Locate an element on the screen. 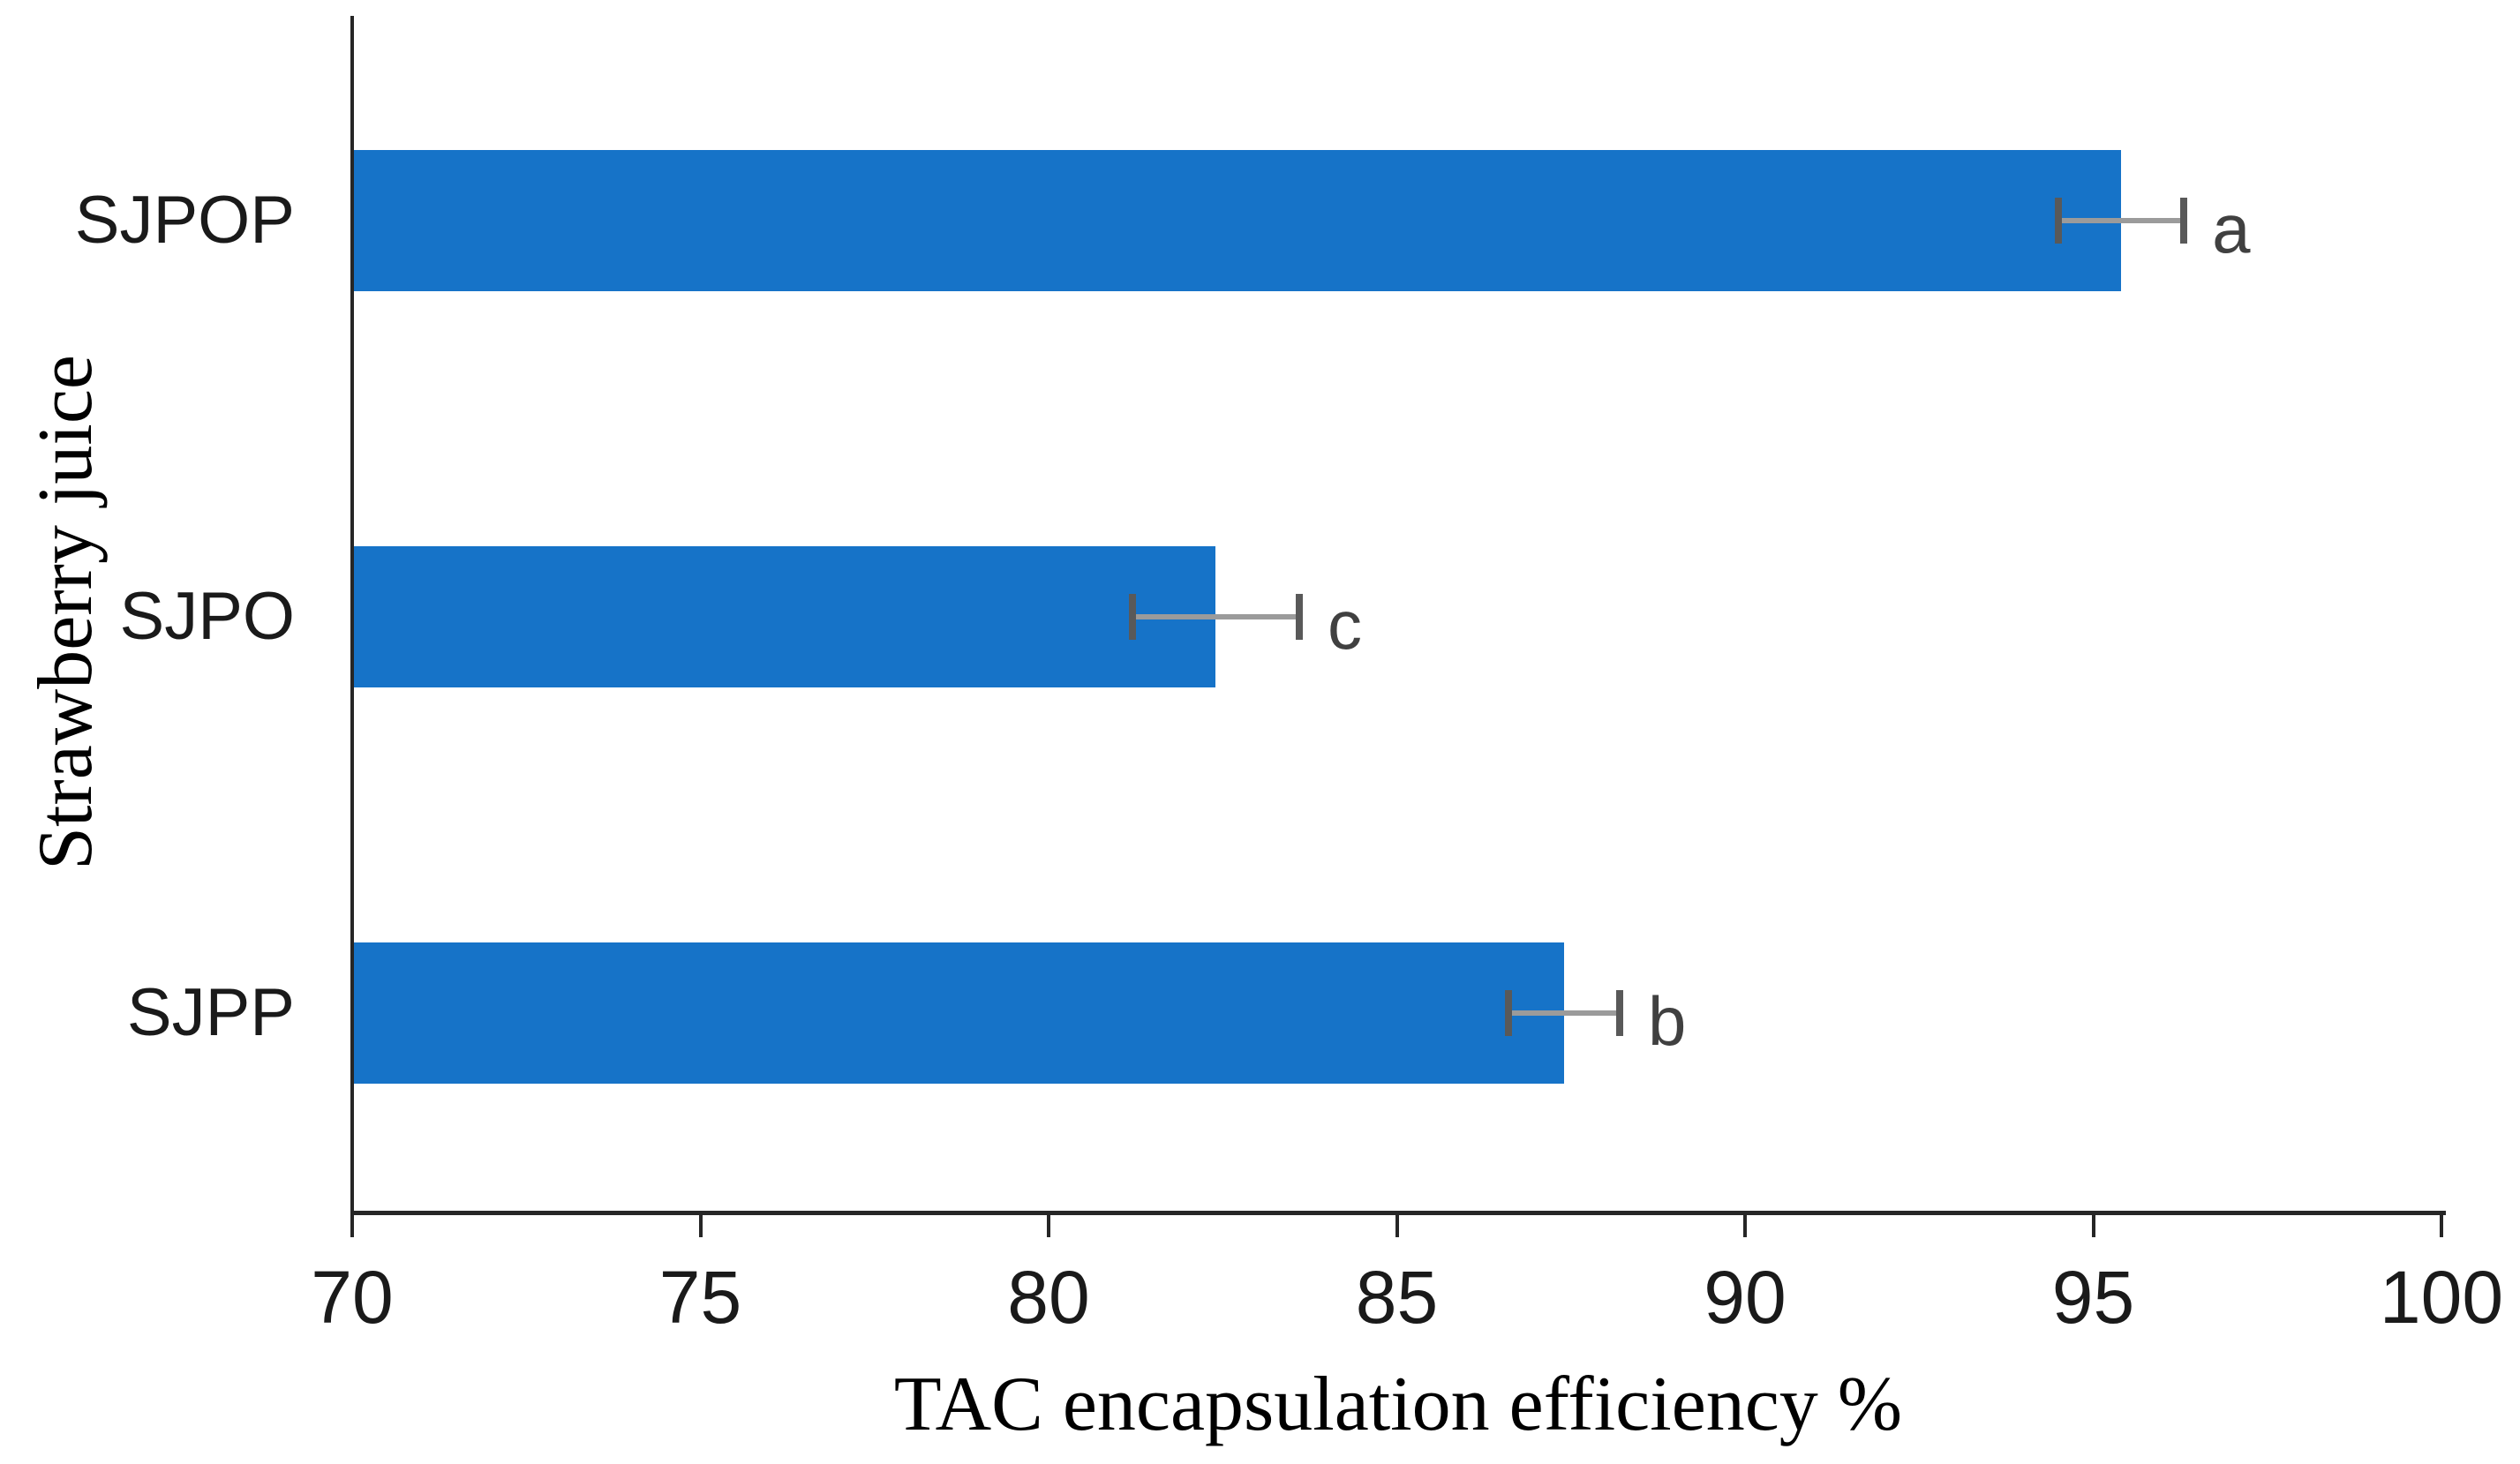 The width and height of the screenshot is (2520, 1464). bar-sjpo is located at coordinates (785, 616).